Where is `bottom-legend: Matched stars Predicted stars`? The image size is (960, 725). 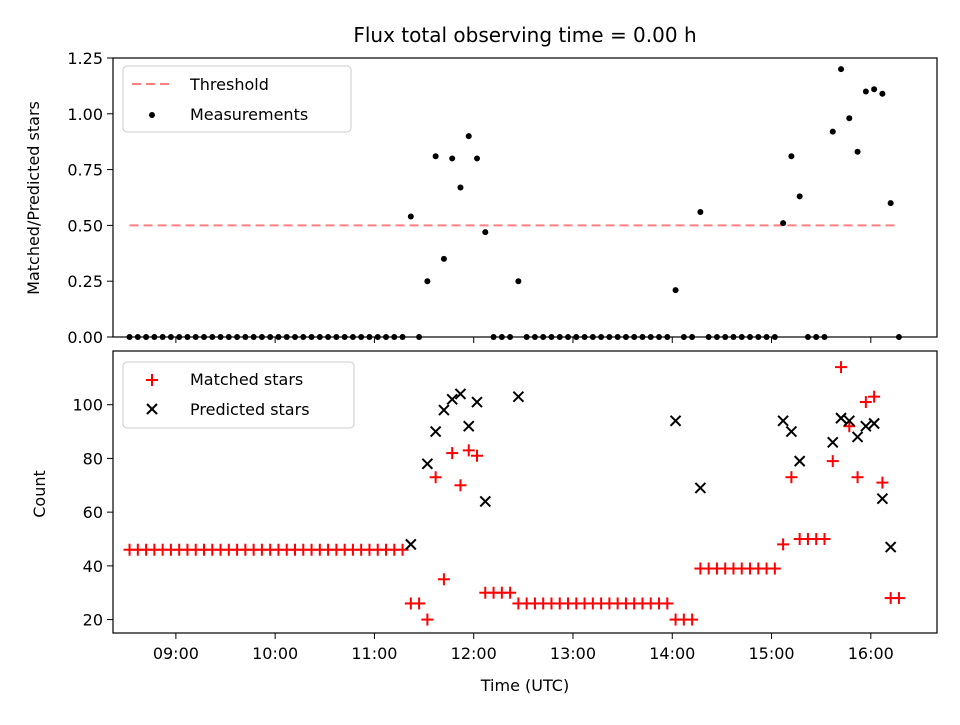 bottom-legend: Matched stars Predicted stars is located at coordinates (238, 395).